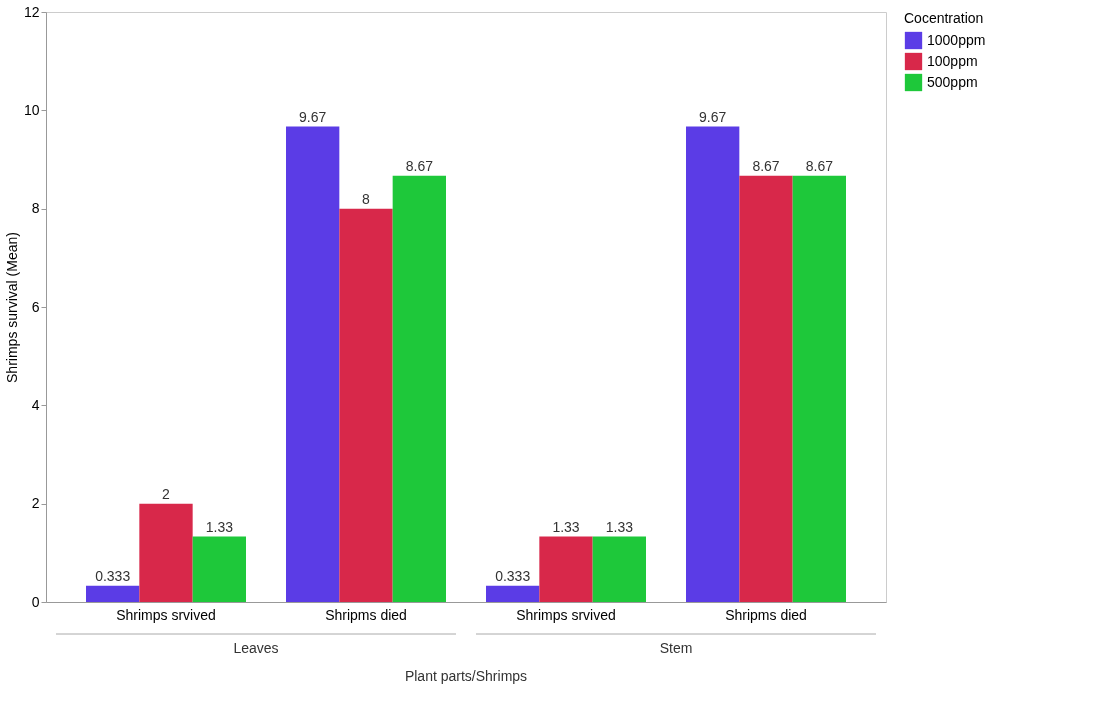 The width and height of the screenshot is (1094, 717). What do you see at coordinates (31, 109) in the screenshot?
I see `y-tick-label: 10` at bounding box center [31, 109].